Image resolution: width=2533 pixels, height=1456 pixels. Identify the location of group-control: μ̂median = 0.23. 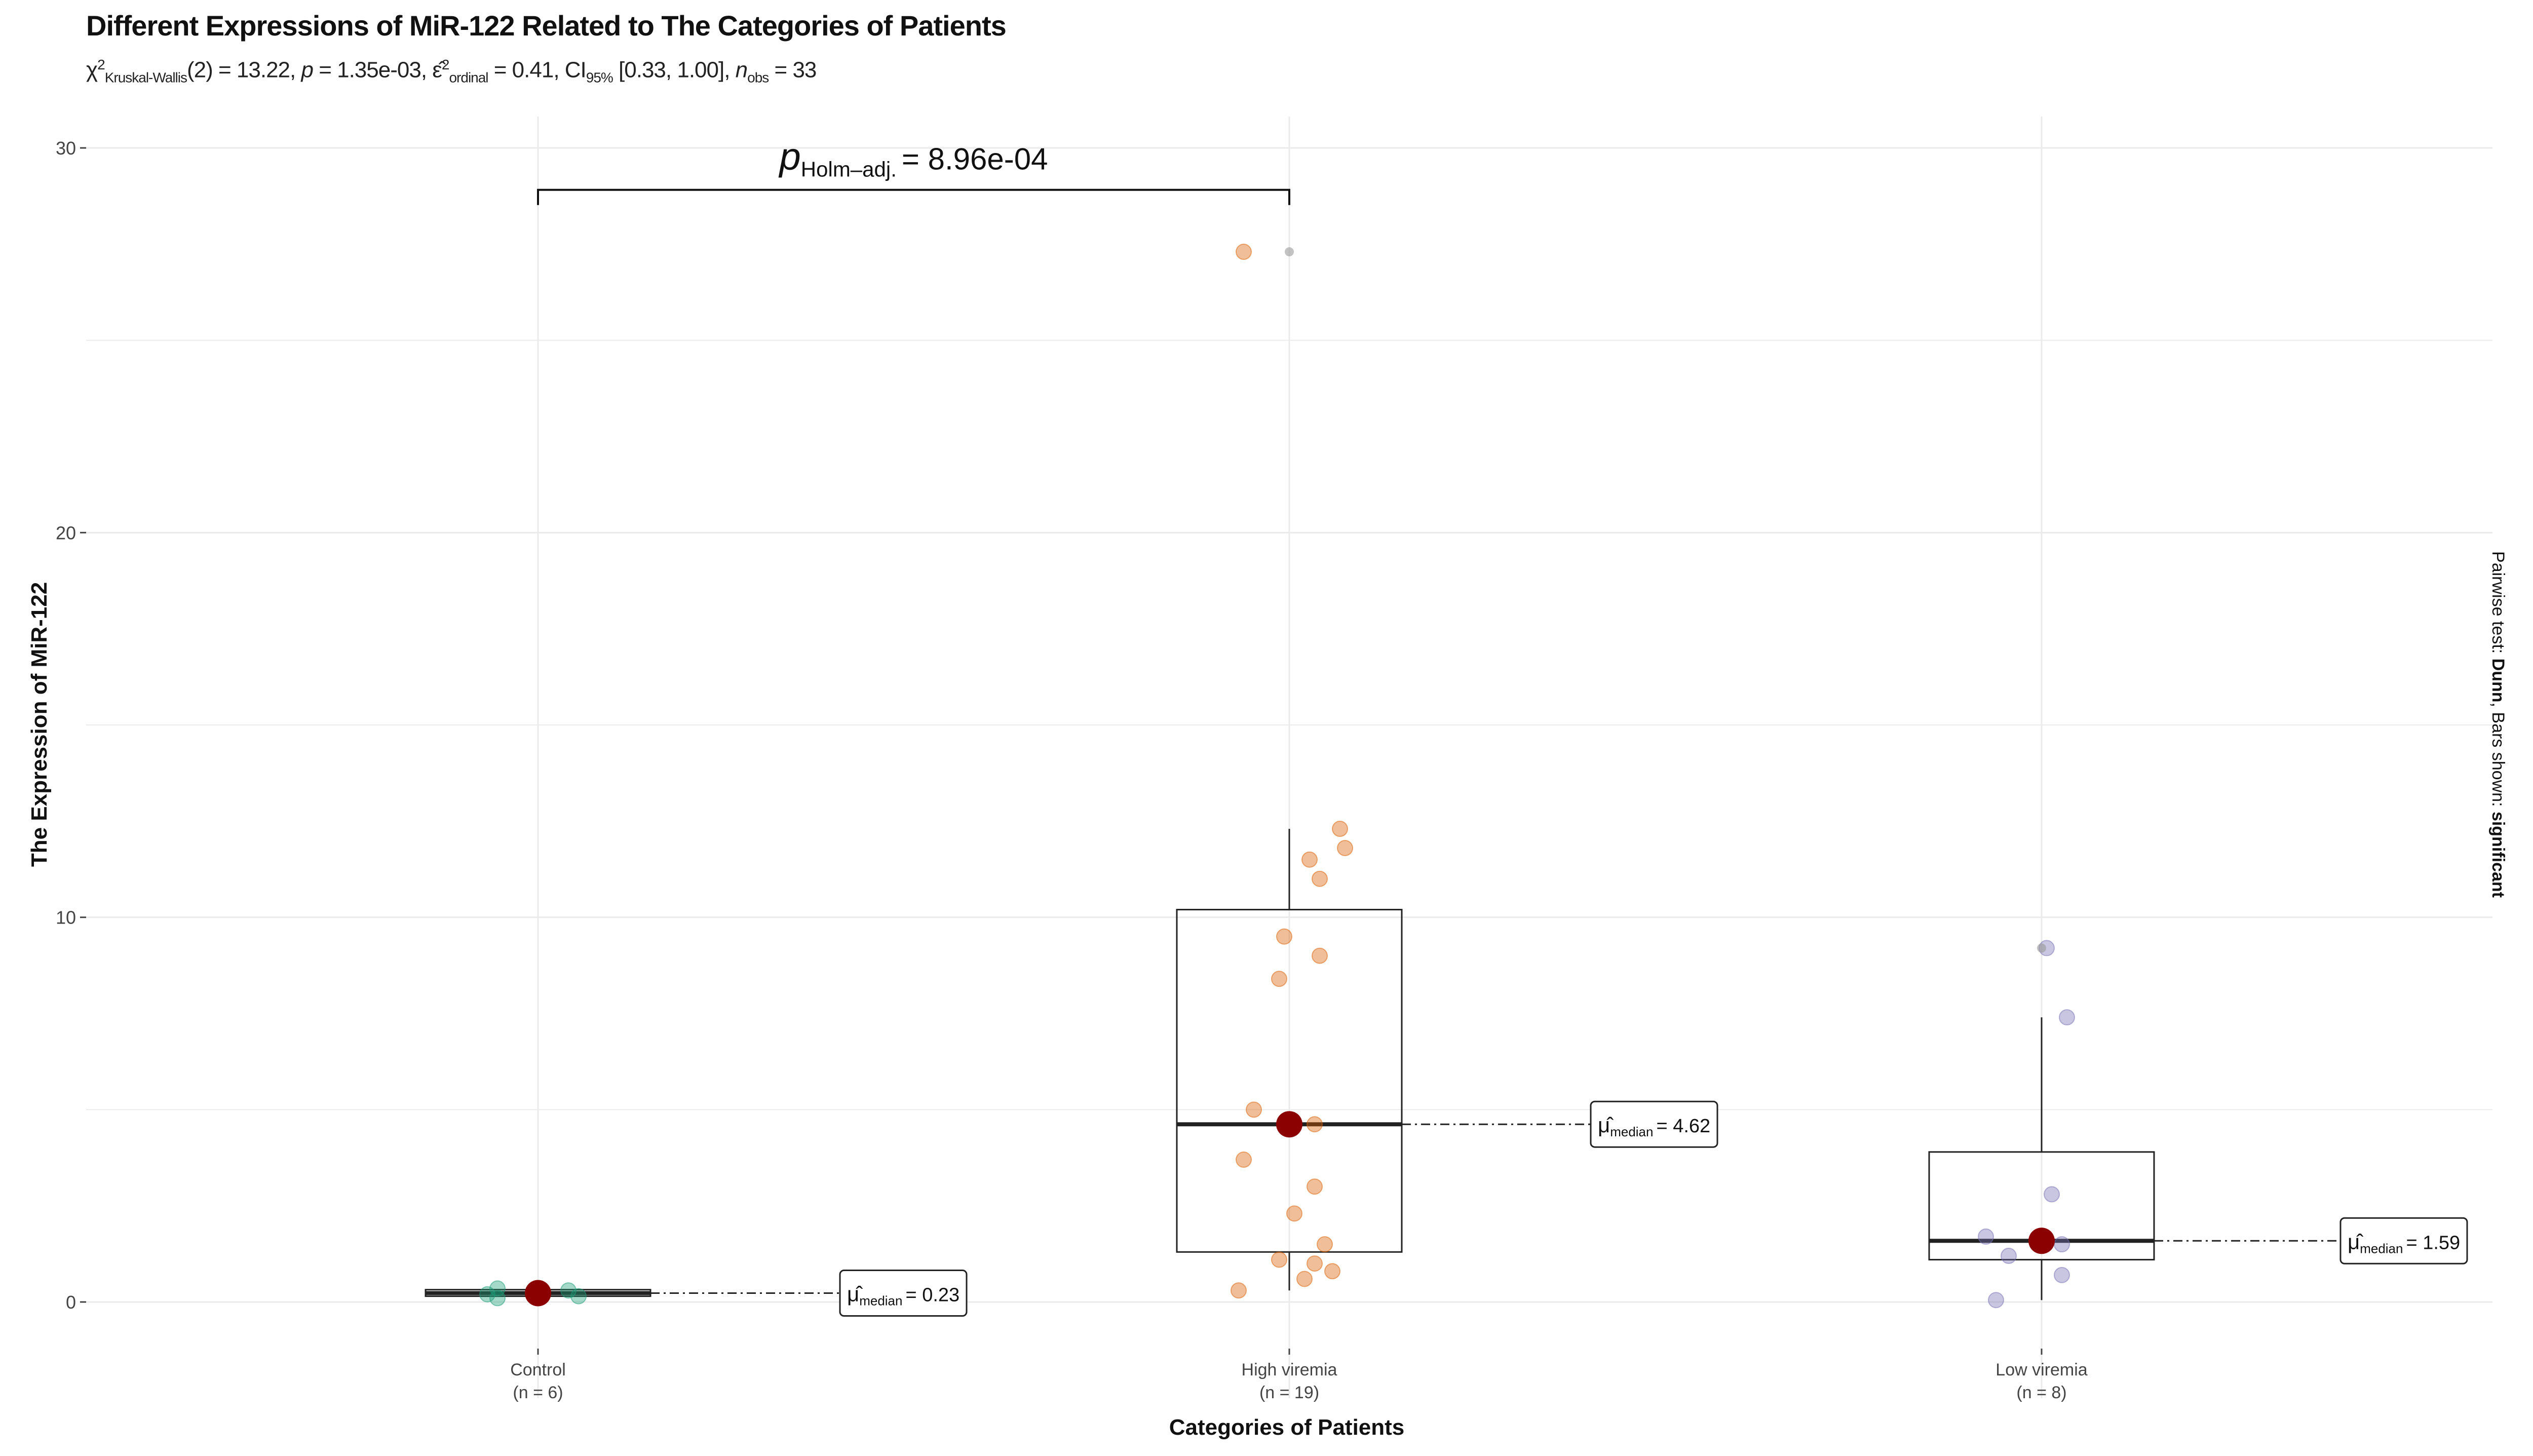
(696, 1293).